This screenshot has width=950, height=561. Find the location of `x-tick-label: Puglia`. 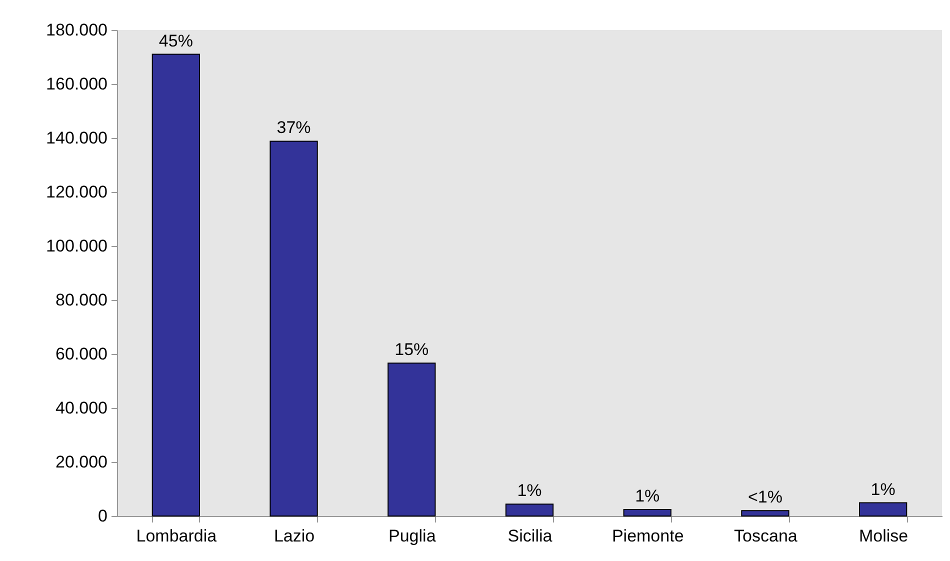

x-tick-label: Puglia is located at coordinates (412, 536).